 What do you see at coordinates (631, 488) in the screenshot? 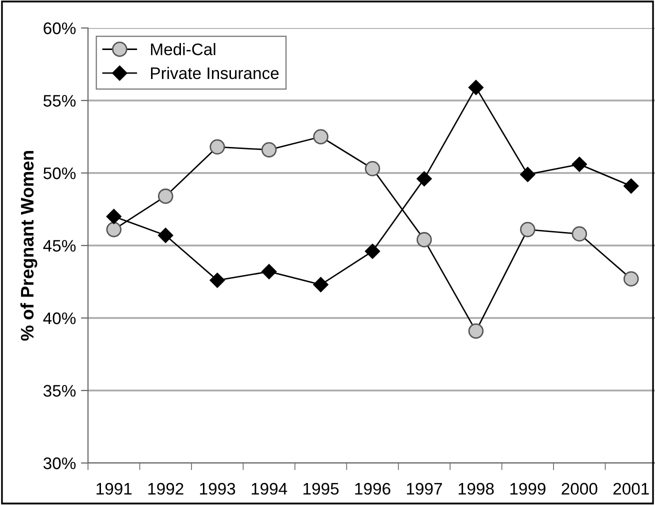
I see `x-tick-label: 2001` at bounding box center [631, 488].